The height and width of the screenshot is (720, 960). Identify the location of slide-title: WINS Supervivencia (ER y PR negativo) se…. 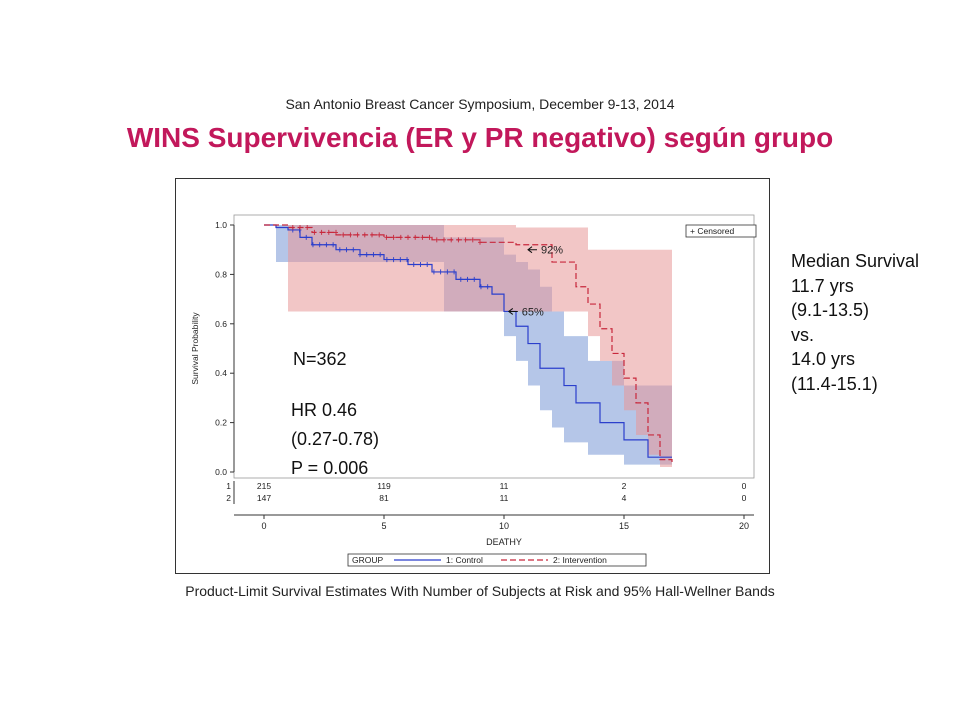
(480, 137).